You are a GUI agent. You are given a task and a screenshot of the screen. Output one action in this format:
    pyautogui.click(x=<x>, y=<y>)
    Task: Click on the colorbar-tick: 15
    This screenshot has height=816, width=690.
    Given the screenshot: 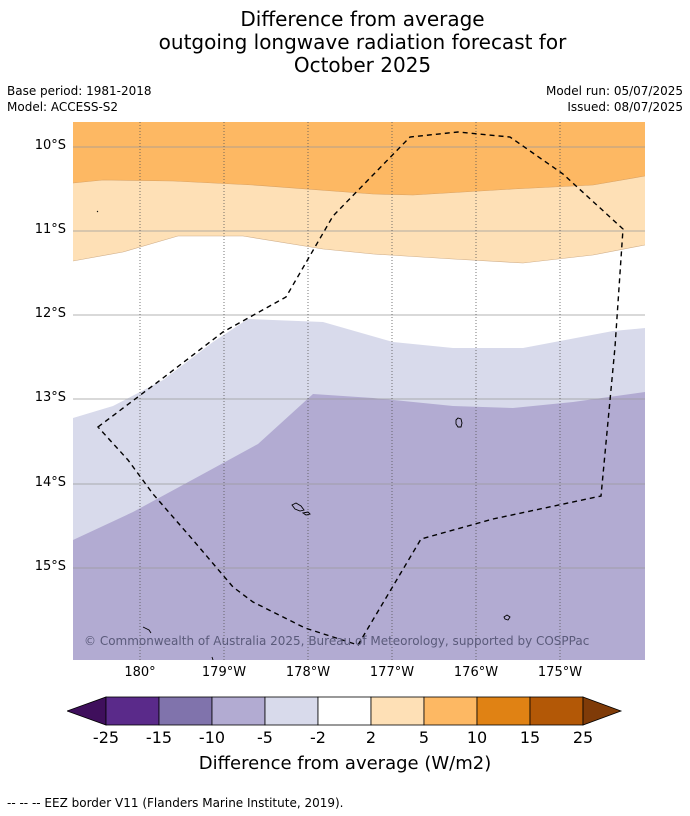 What is the action you would take?
    pyautogui.click(x=530, y=737)
    